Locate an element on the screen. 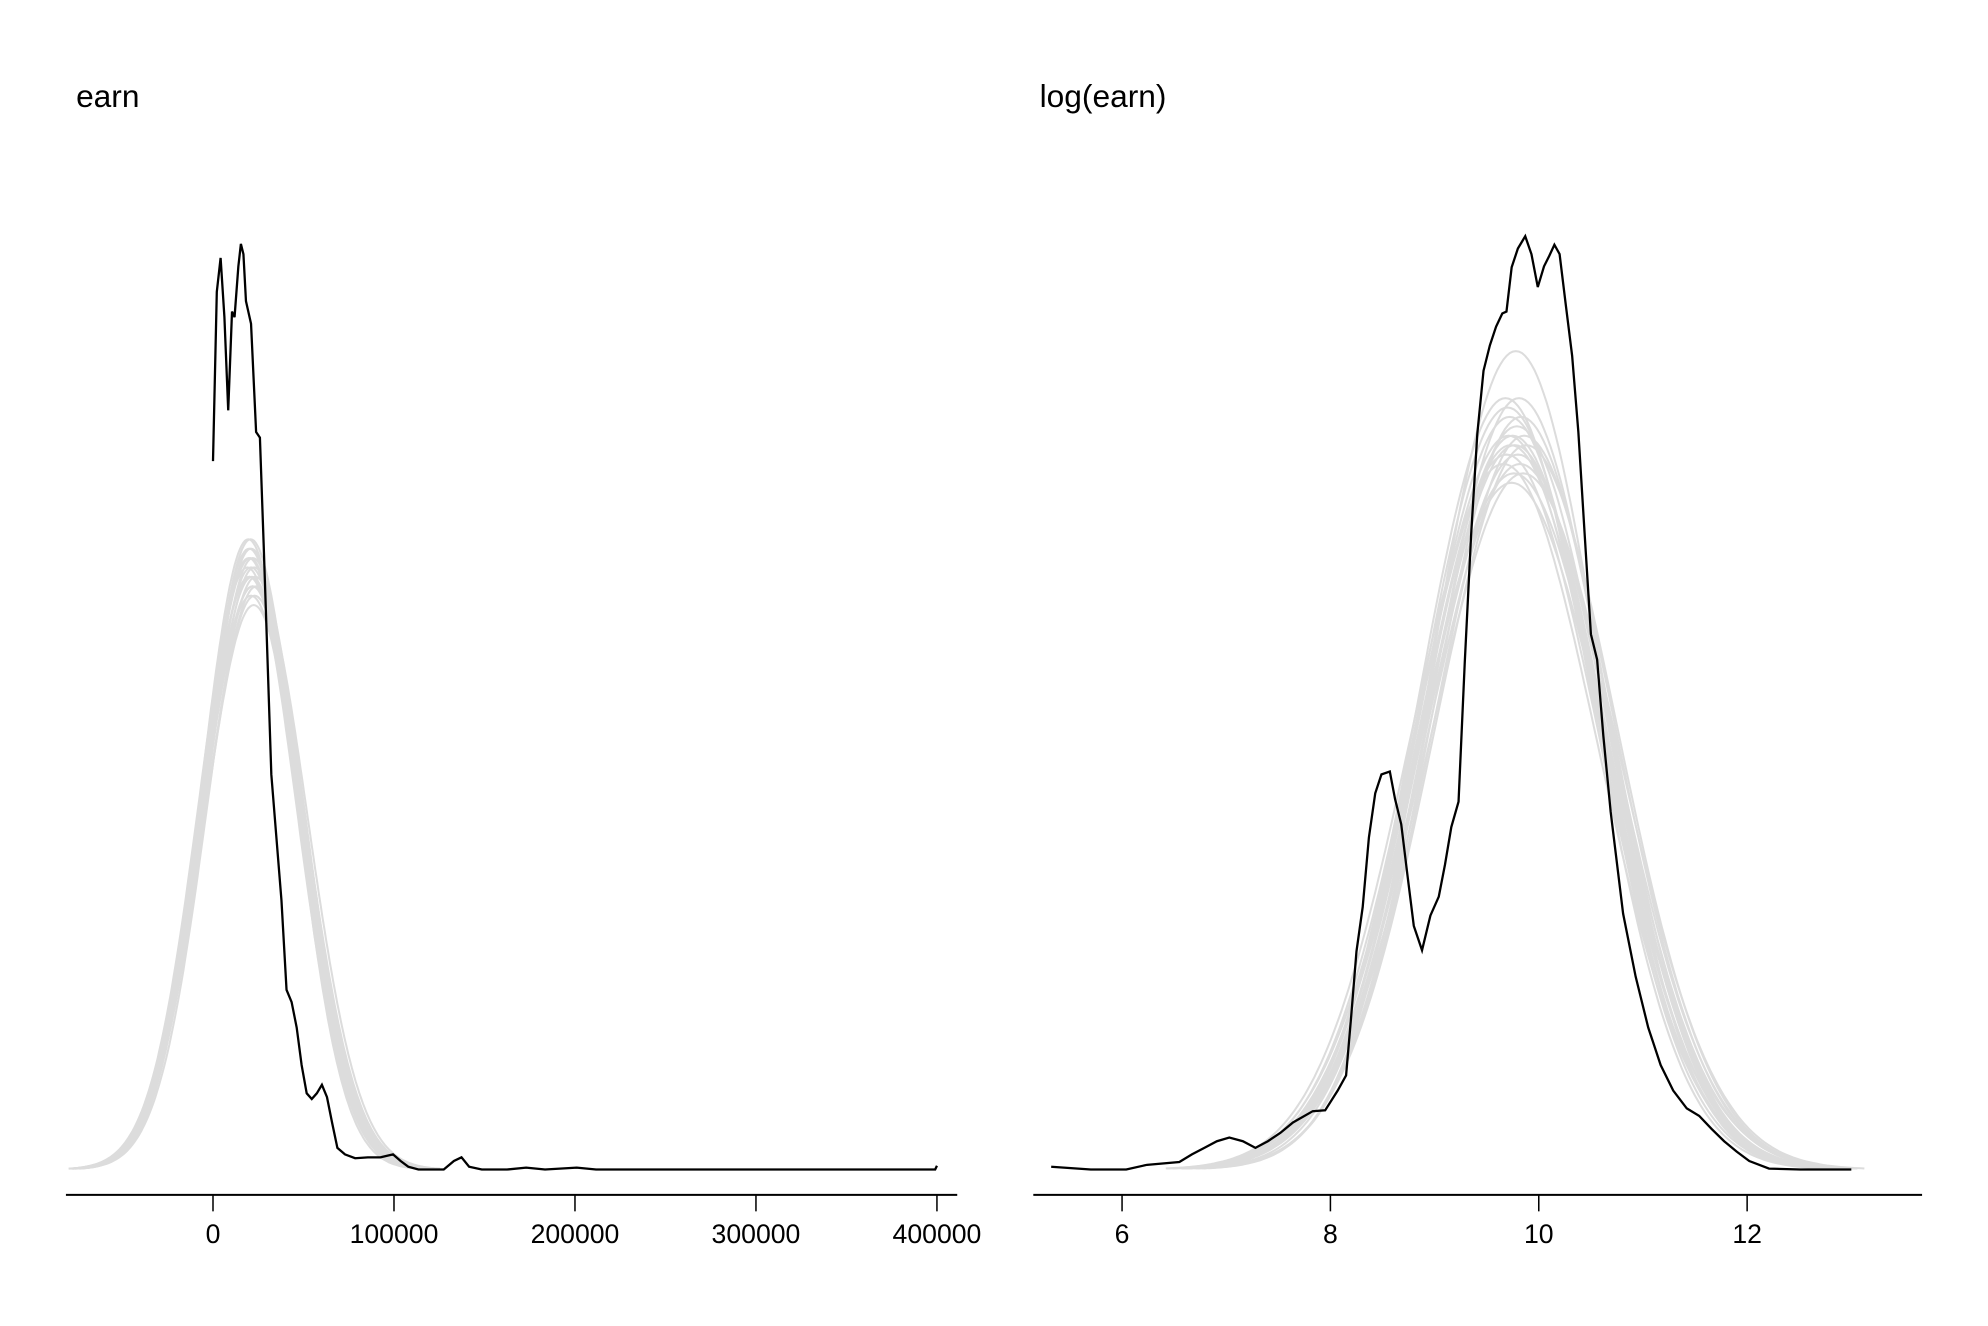  x-axis-ticks: 0 100000 200000 300000 400000 is located at coordinates (594, 1221).